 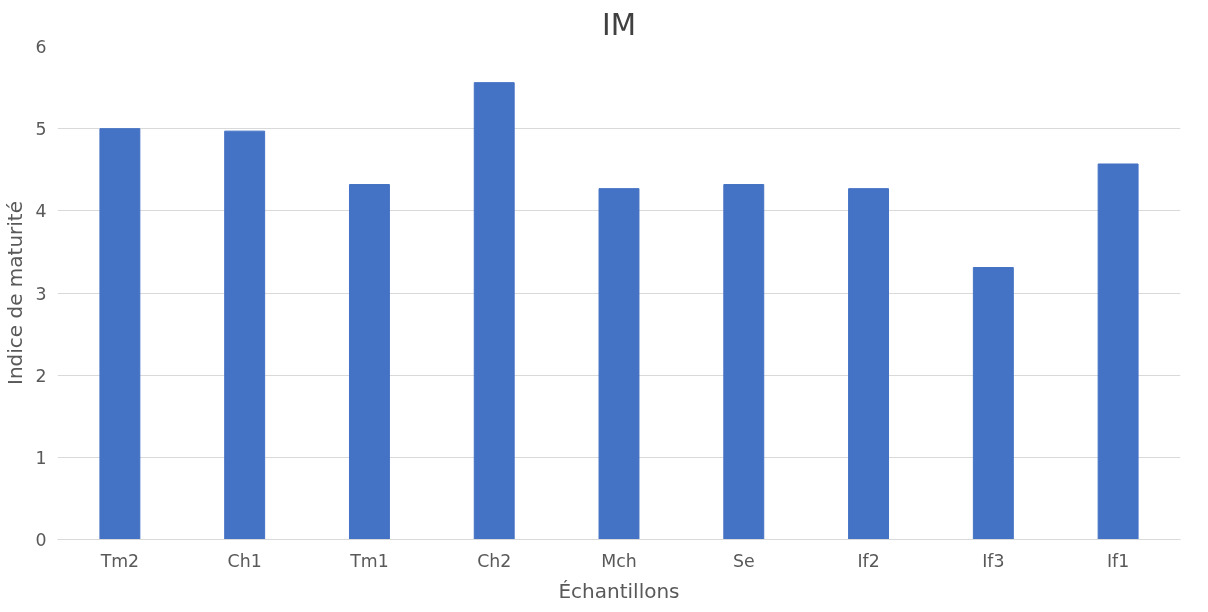 What do you see at coordinates (119, 560) in the screenshot?
I see `x-tick-label: Tm2` at bounding box center [119, 560].